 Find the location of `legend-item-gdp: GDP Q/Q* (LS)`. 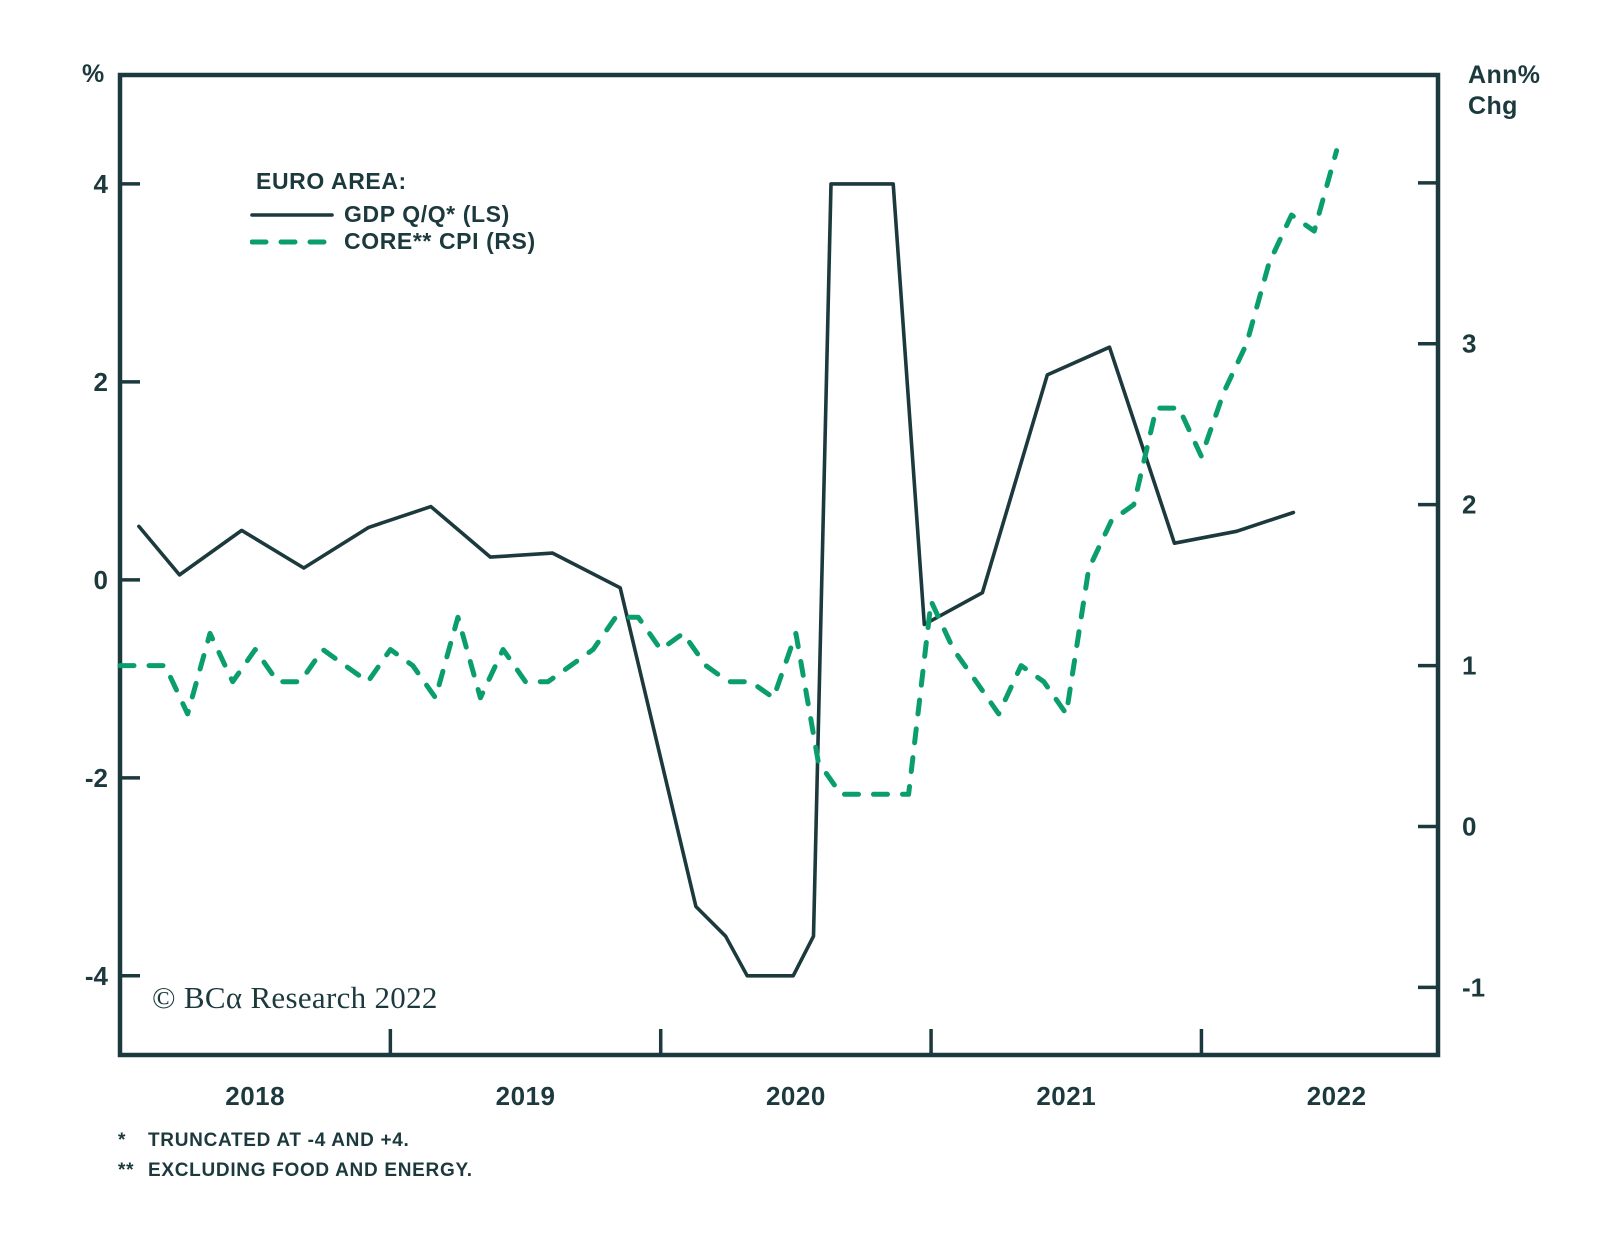

legend-item-gdp: GDP Q/Q* (LS) is located at coordinates (393, 214).